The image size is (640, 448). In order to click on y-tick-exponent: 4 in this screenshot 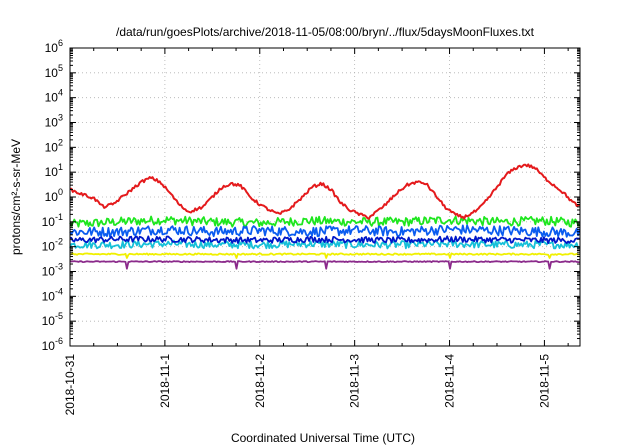, I will do `click(60, 93)`.